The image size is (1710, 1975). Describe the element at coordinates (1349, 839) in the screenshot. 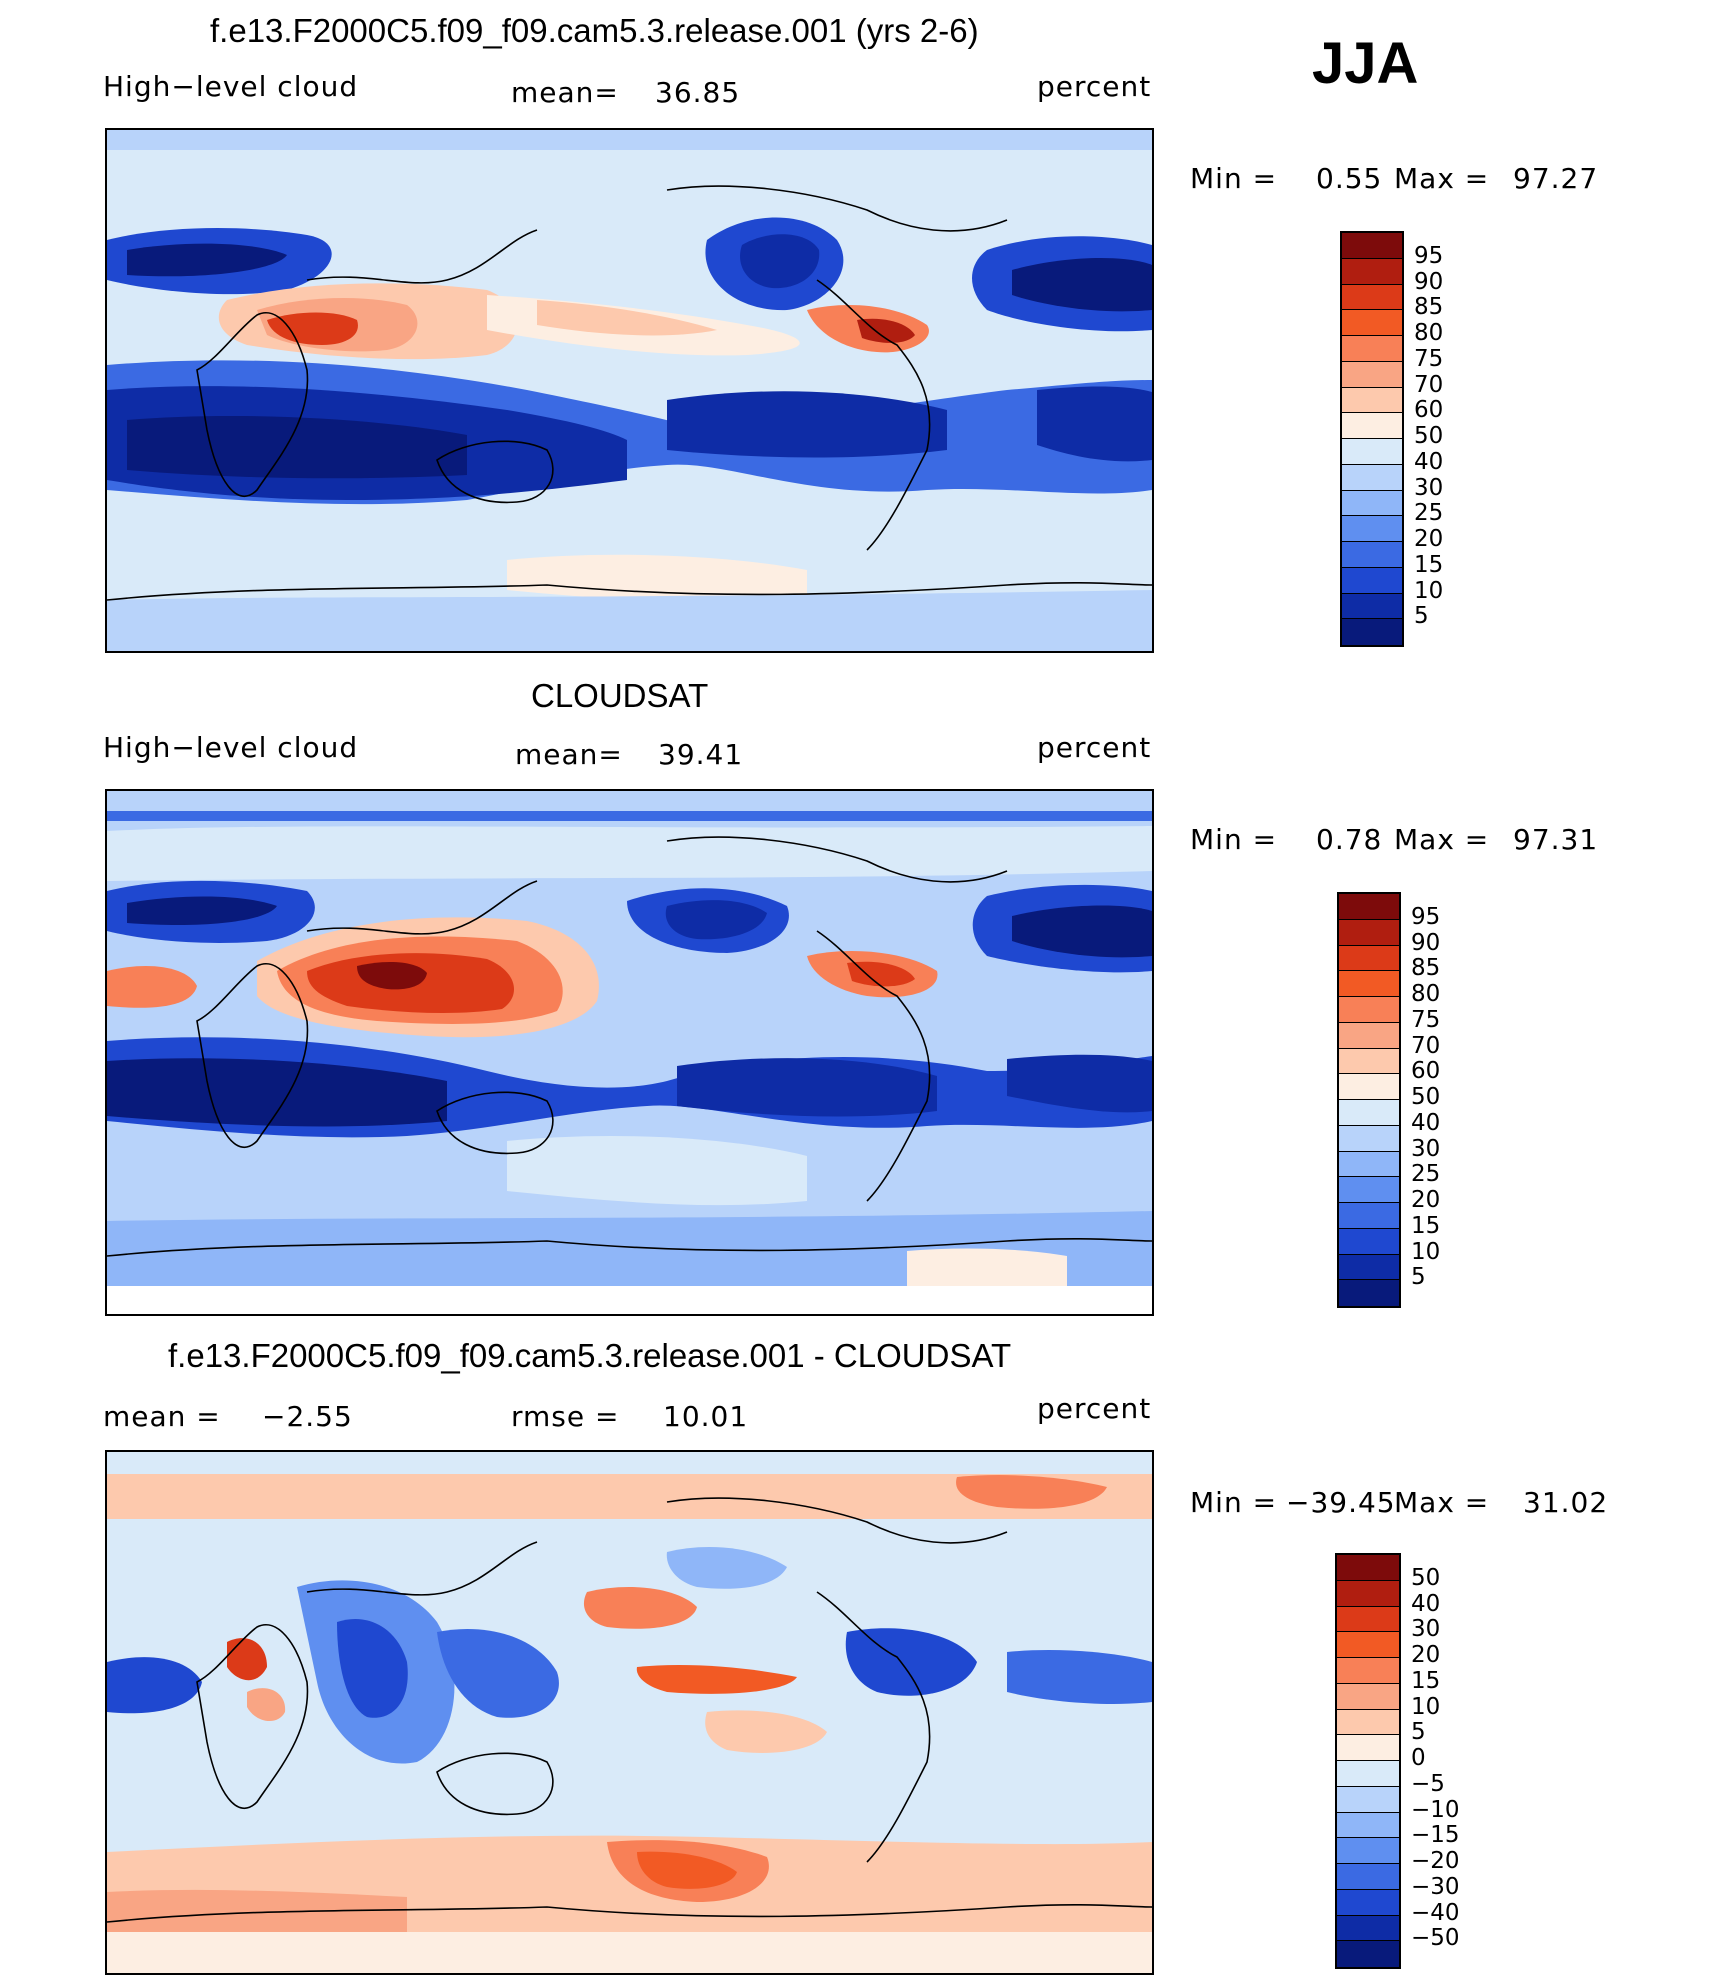

I see `panel2-min-value: 0.78` at that location.